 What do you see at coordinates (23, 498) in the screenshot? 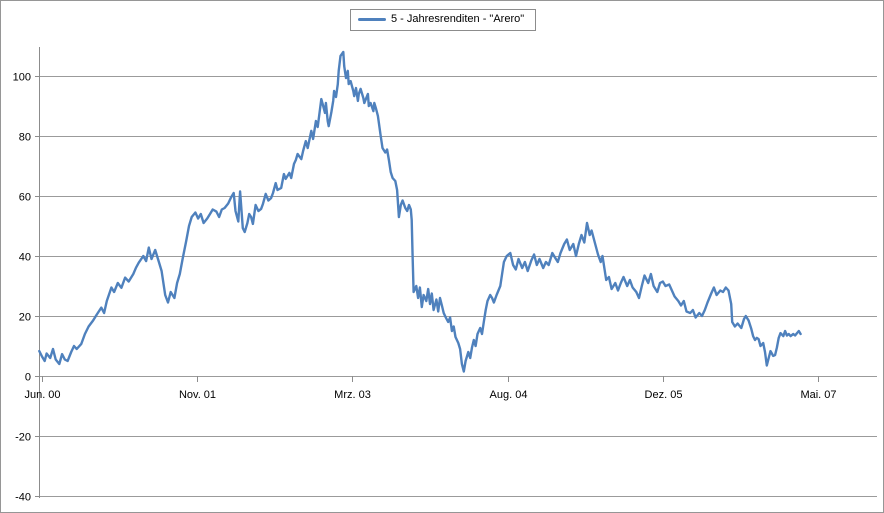
I see `y-tick-label: -40` at bounding box center [23, 498].